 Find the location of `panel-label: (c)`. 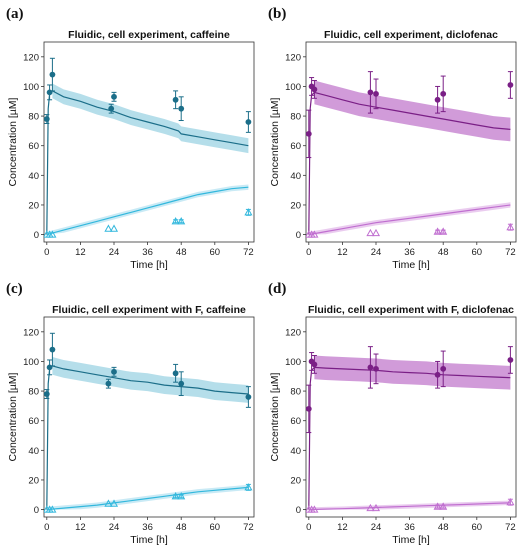

panel-label: (c) is located at coordinates (14, 289).